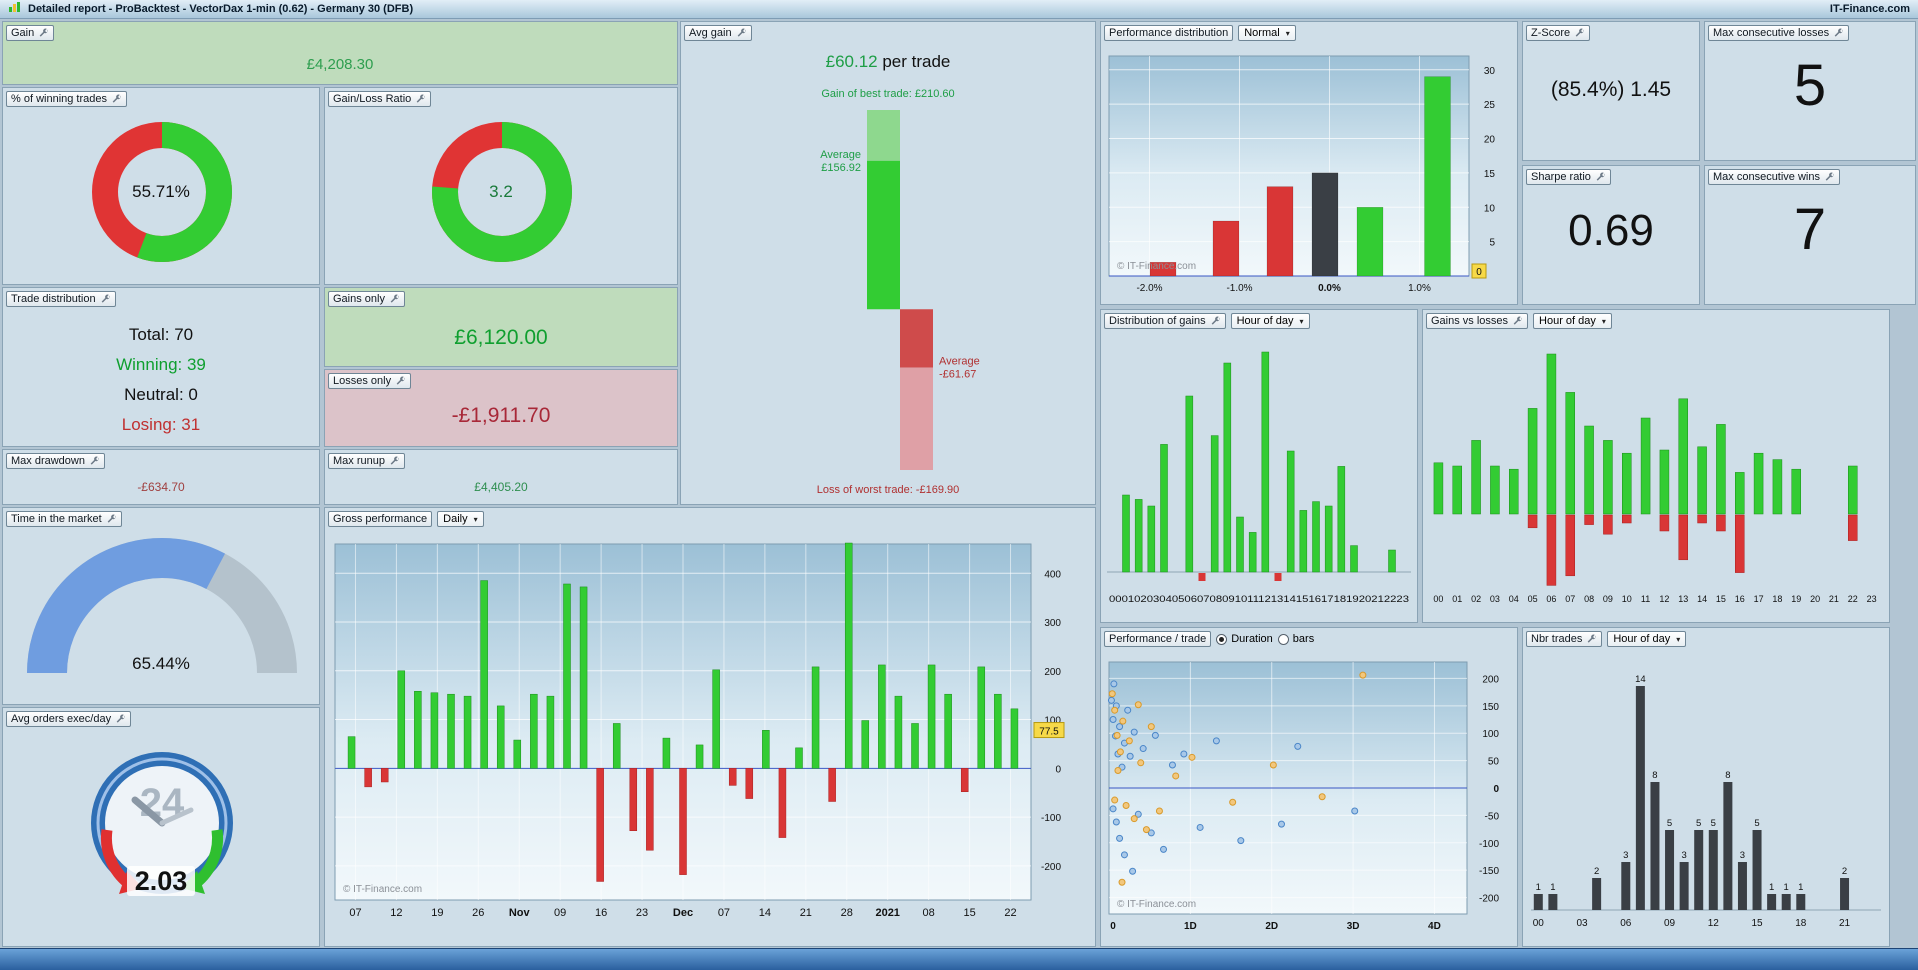 This screenshot has height=970, width=1918. Describe the element at coordinates (1533, 599) in the screenshot. I see `svg-text: 05` at that location.